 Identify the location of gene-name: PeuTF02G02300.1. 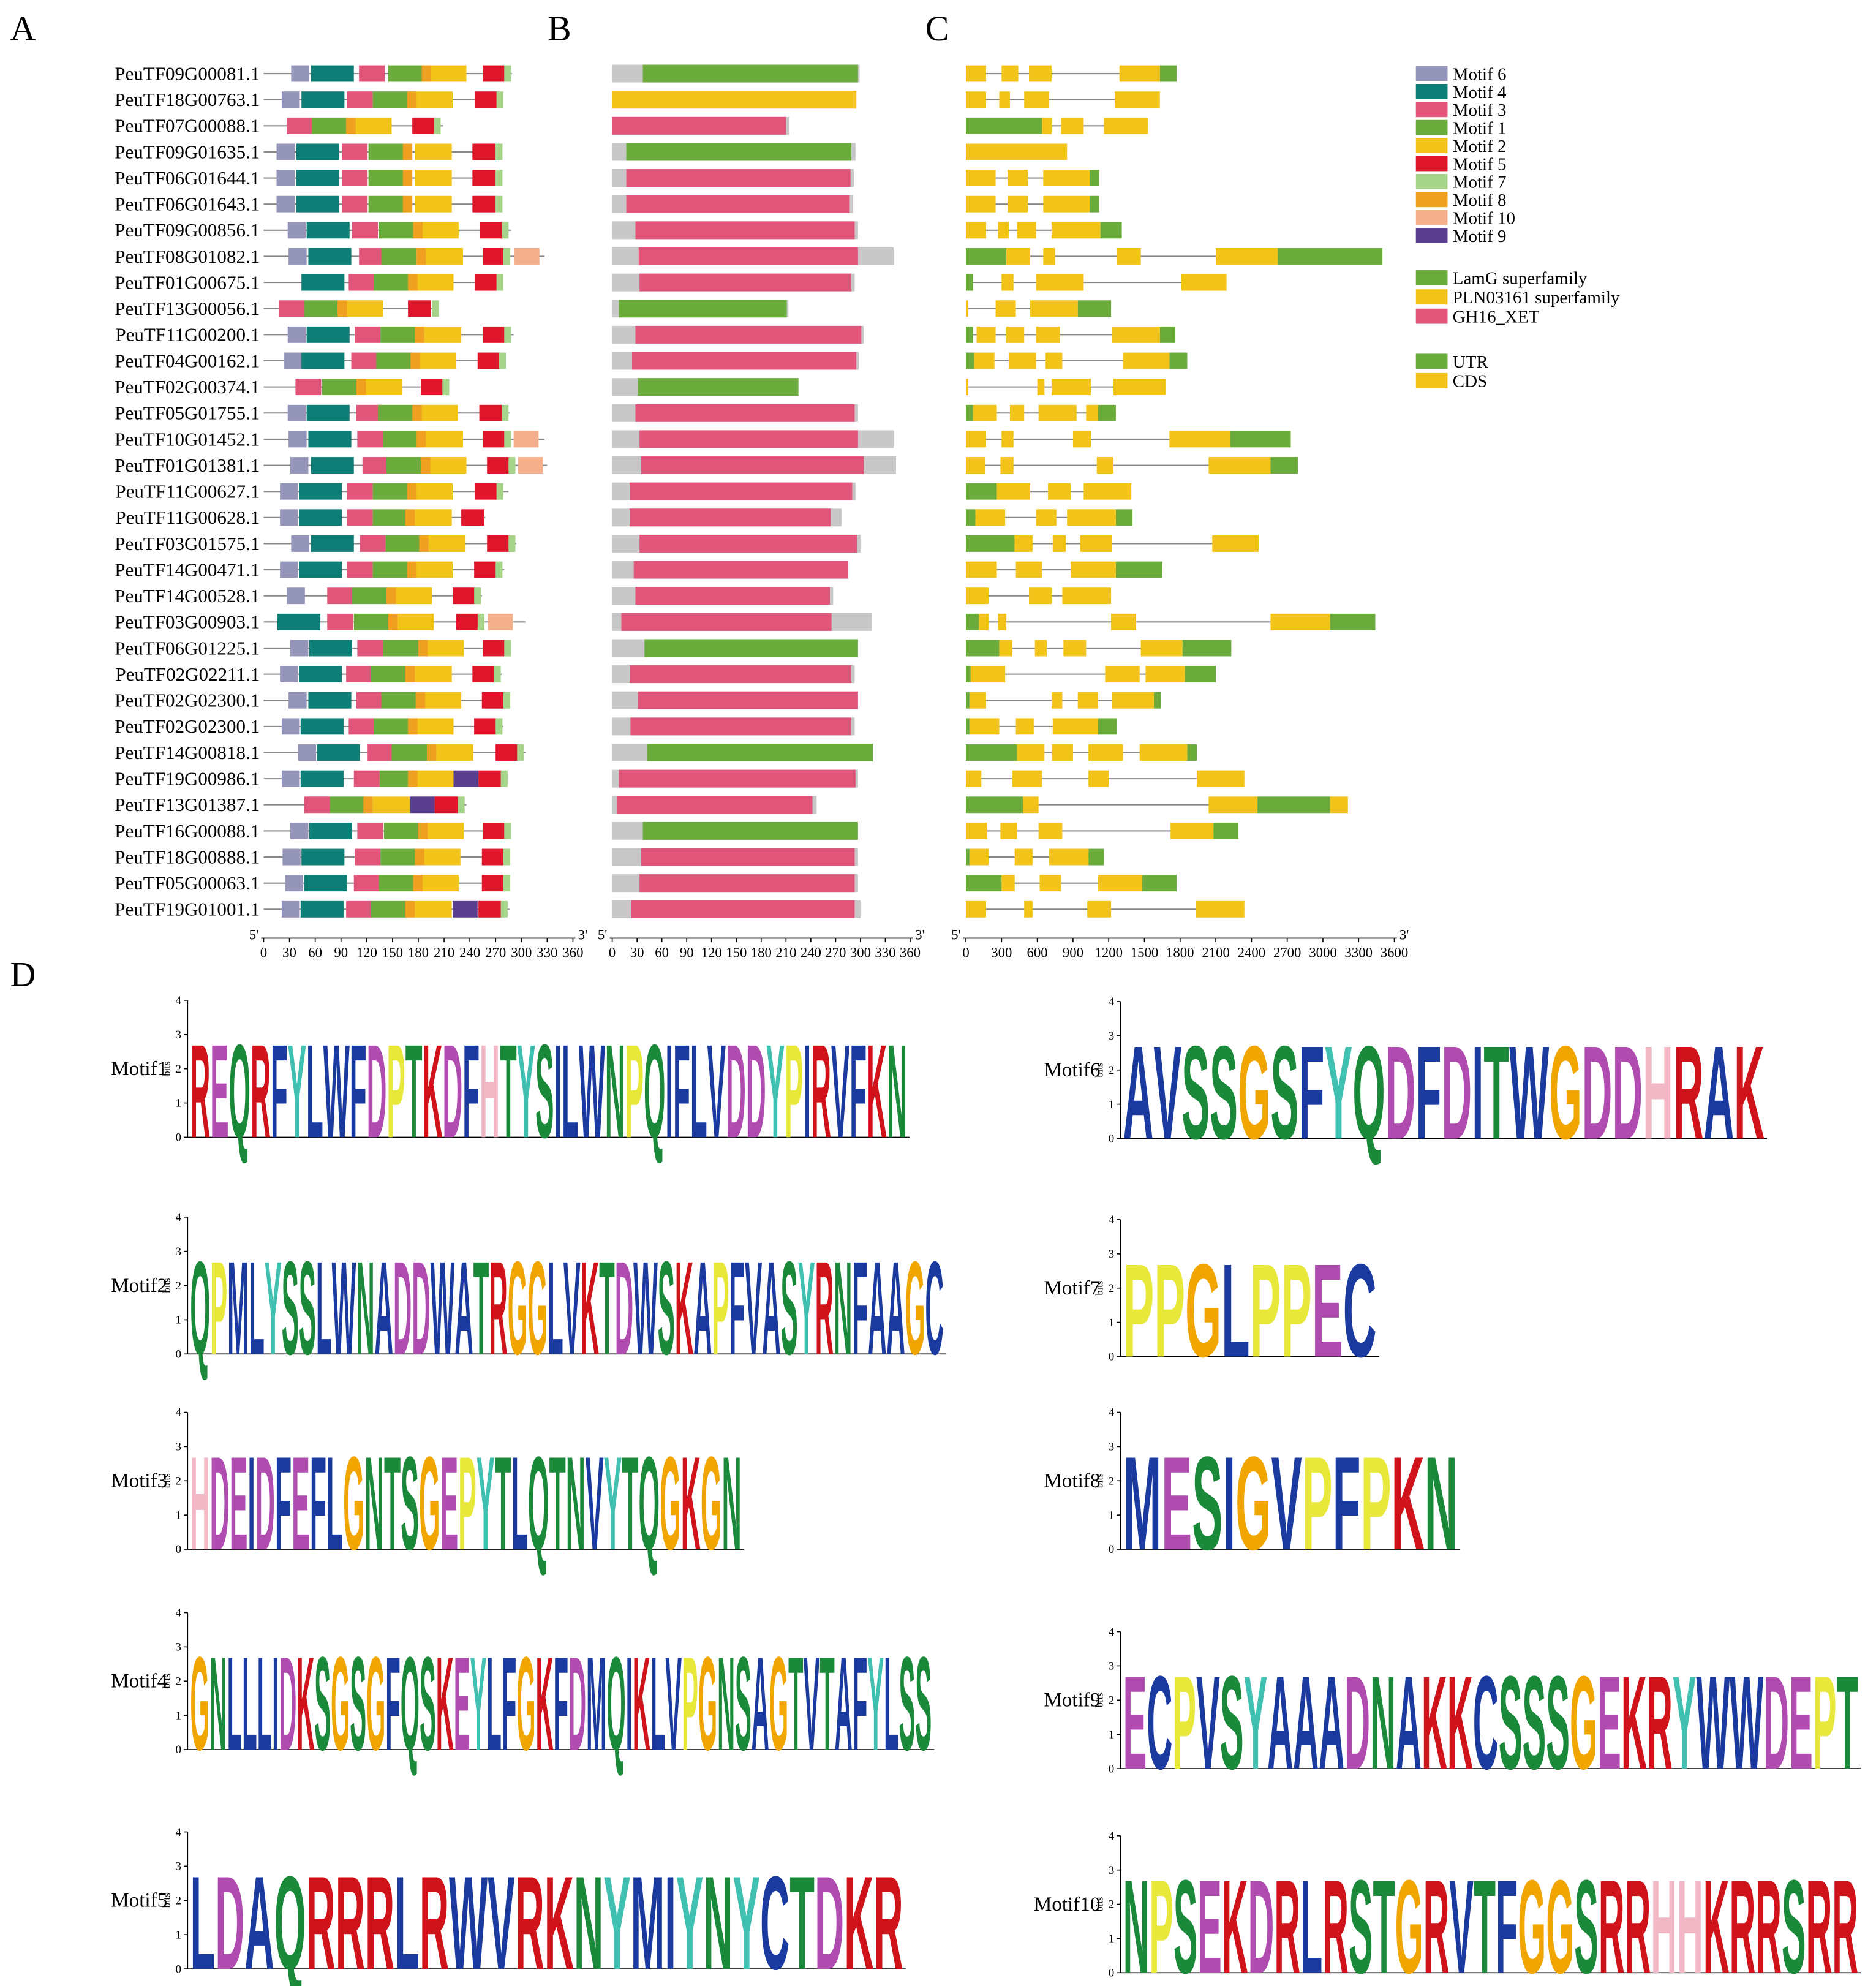
(187, 726).